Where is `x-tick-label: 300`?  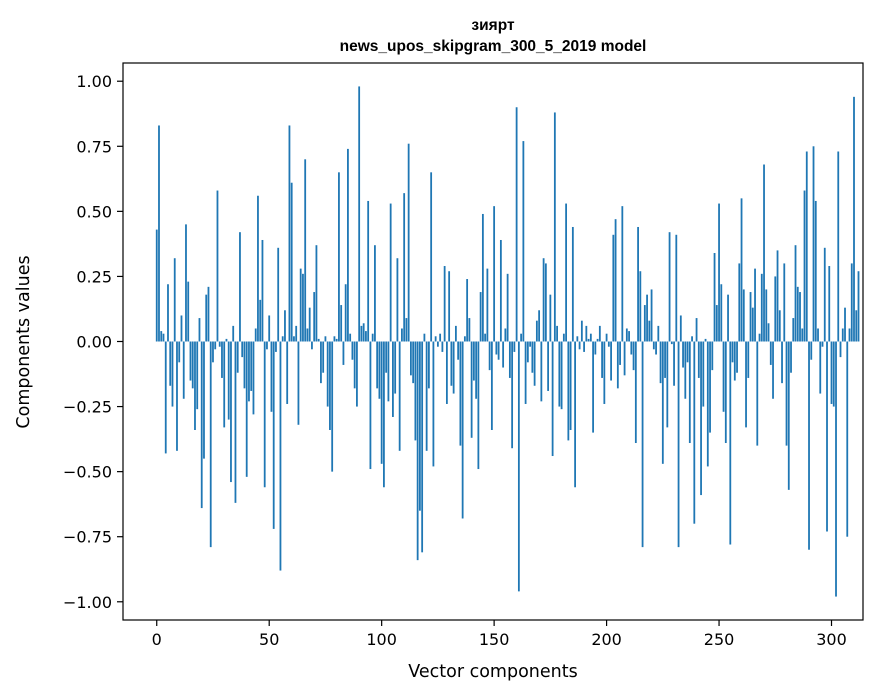 x-tick-label: 300 is located at coordinates (831, 639).